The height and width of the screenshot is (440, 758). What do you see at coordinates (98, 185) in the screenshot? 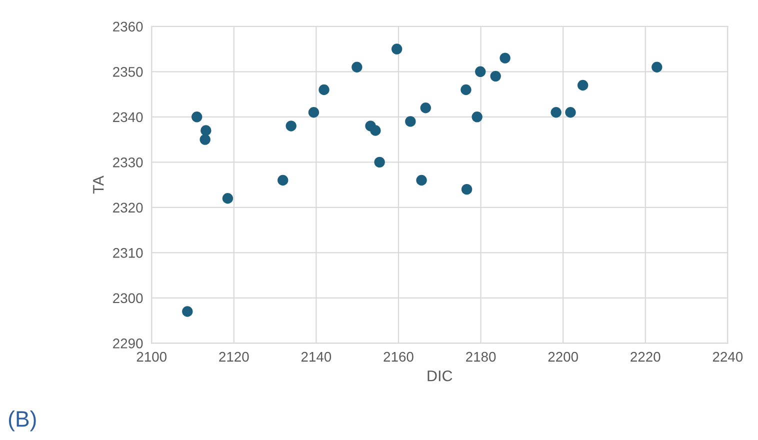
I see `y-axis-title: TA` at bounding box center [98, 185].